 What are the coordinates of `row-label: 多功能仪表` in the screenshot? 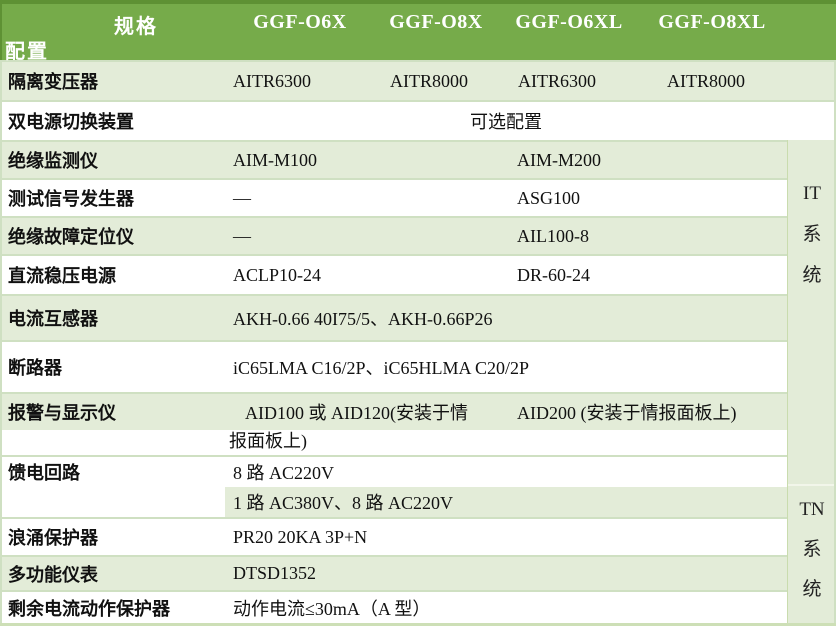 It's located at (53, 574).